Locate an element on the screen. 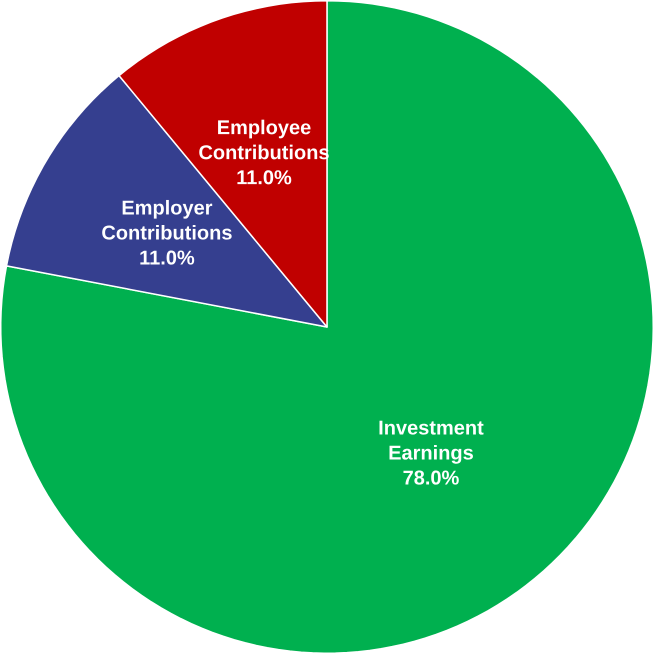  slice-label: Investment Earnings is located at coordinates (432, 442).